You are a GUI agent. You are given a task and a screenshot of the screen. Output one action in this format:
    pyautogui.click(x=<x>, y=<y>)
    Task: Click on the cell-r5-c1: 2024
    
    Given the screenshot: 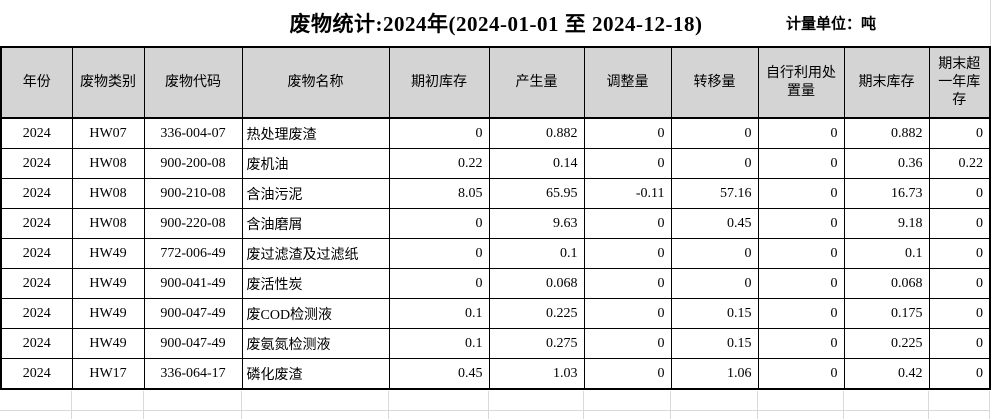 What is the action you would take?
    pyautogui.click(x=36, y=254)
    